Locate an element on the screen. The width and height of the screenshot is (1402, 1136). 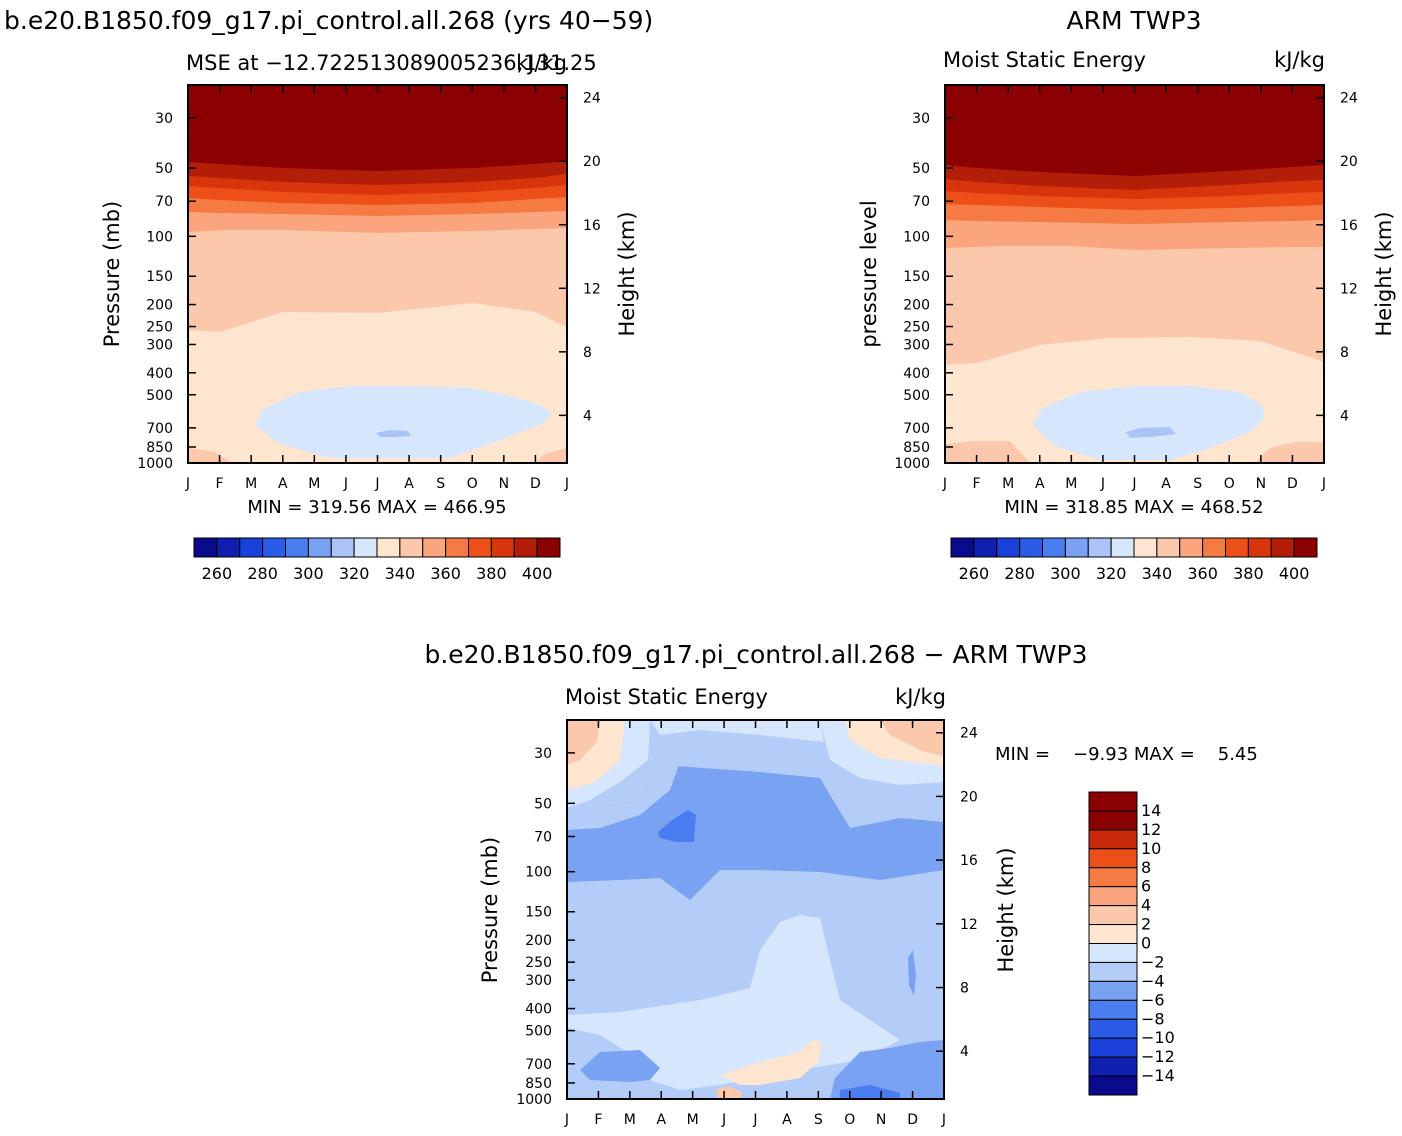
contour-band-diff-m4-mid is located at coordinates (623, 796).